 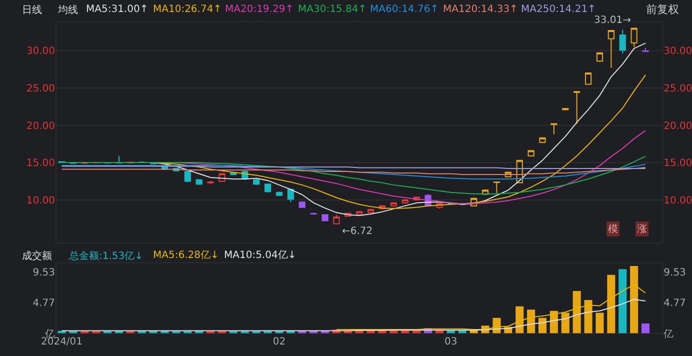 What do you see at coordinates (41, 52) in the screenshot?
I see `y-tick-label: 30.00` at bounding box center [41, 52].